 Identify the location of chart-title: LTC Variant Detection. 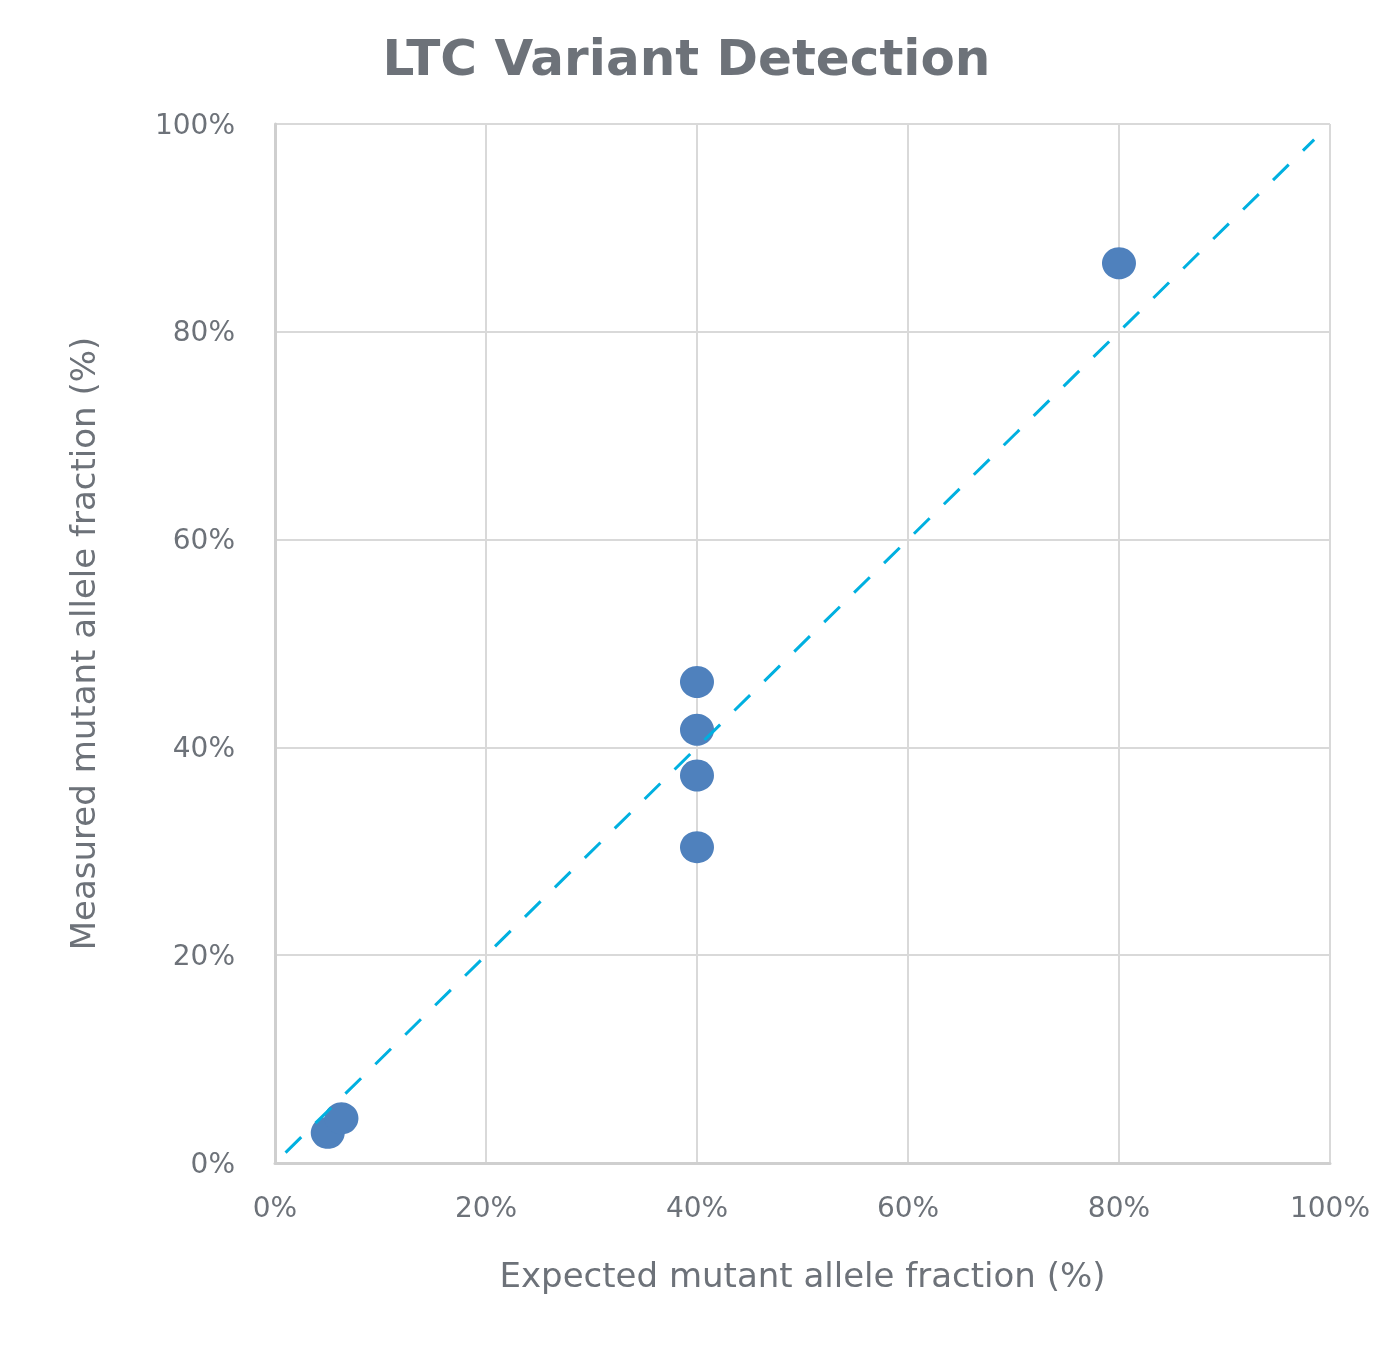
(686, 58).